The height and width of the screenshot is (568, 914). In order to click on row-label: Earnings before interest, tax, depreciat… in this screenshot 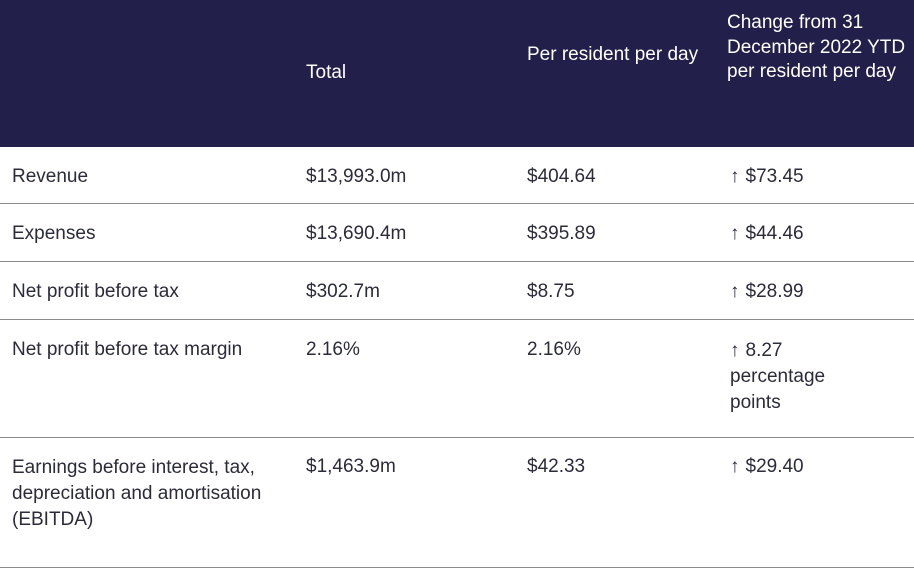, I will do `click(137, 493)`.